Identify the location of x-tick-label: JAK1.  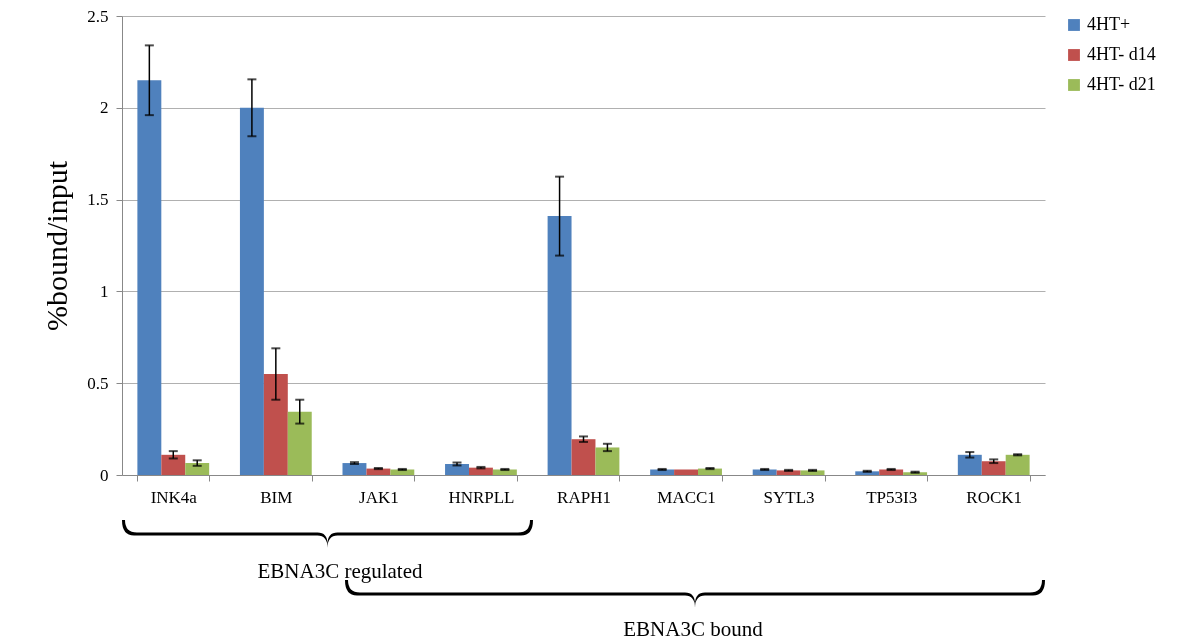
(379, 497).